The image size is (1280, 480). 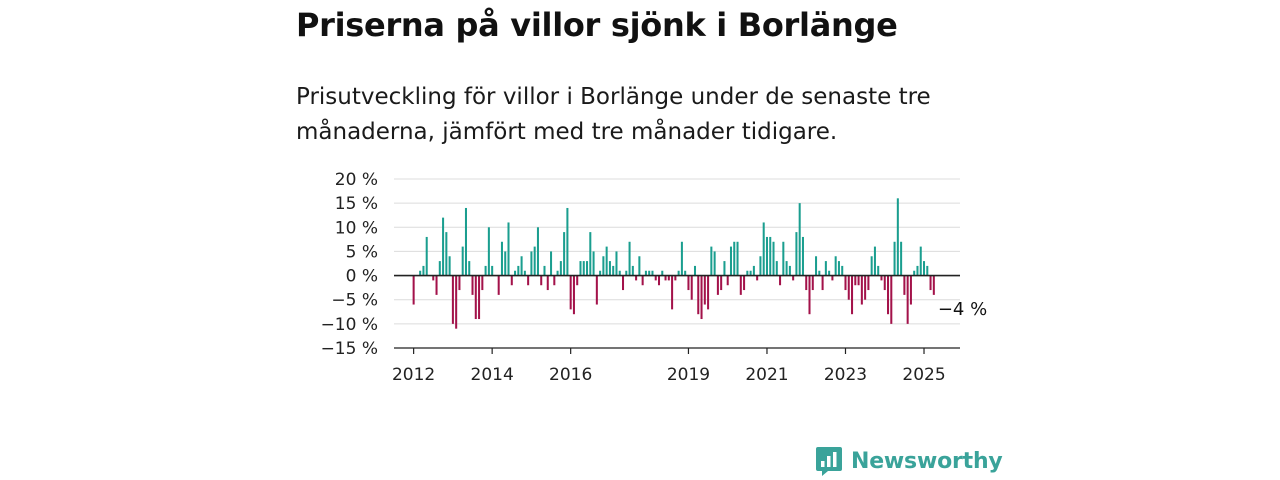 What do you see at coordinates (845, 375) in the screenshot?
I see `x-tick-label: 2023` at bounding box center [845, 375].